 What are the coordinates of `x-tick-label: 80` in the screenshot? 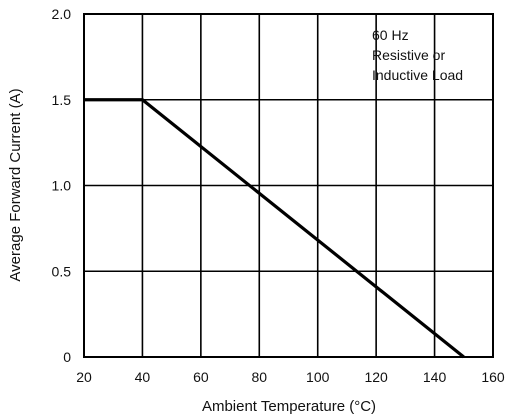 It's located at (259, 377).